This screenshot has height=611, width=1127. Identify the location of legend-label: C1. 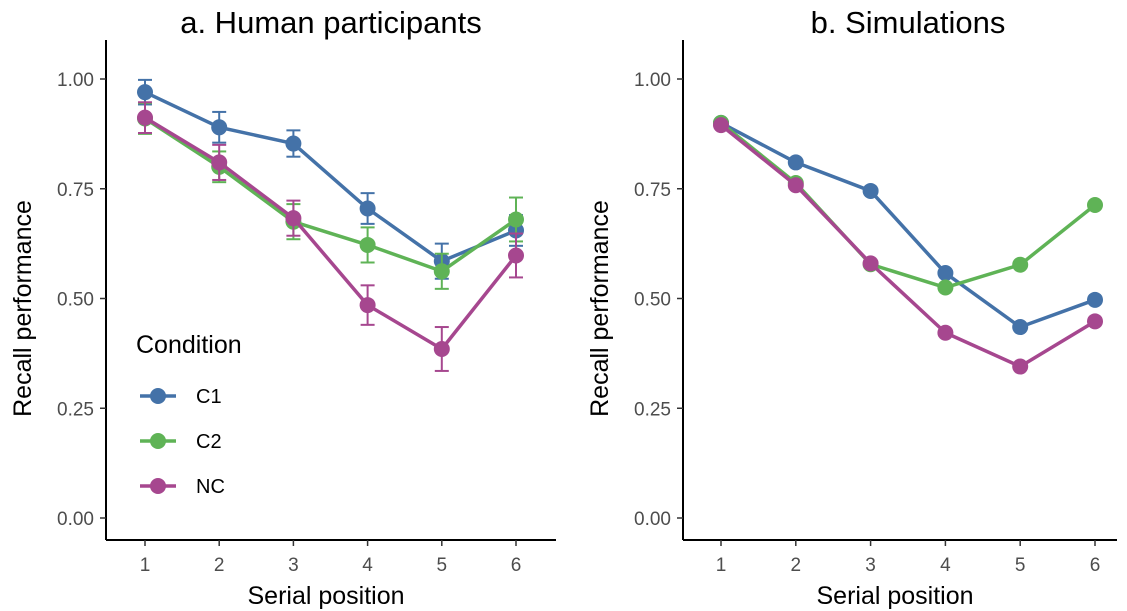
(209, 397).